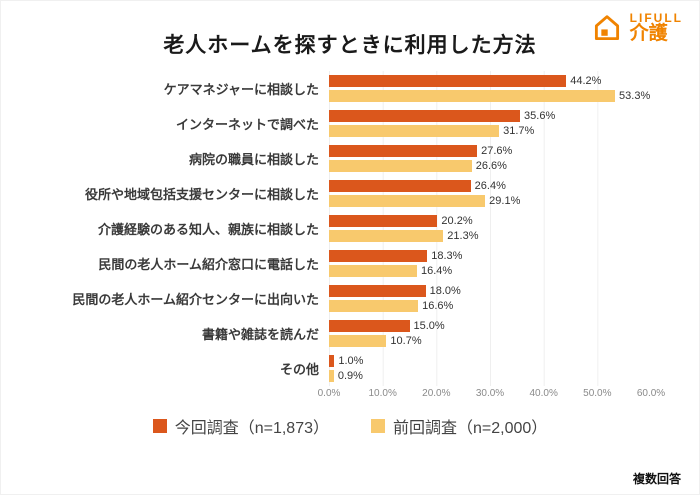 The height and width of the screenshot is (495, 700). I want to click on legend-label-current: 今回調査（n=1,873）, so click(251, 428).